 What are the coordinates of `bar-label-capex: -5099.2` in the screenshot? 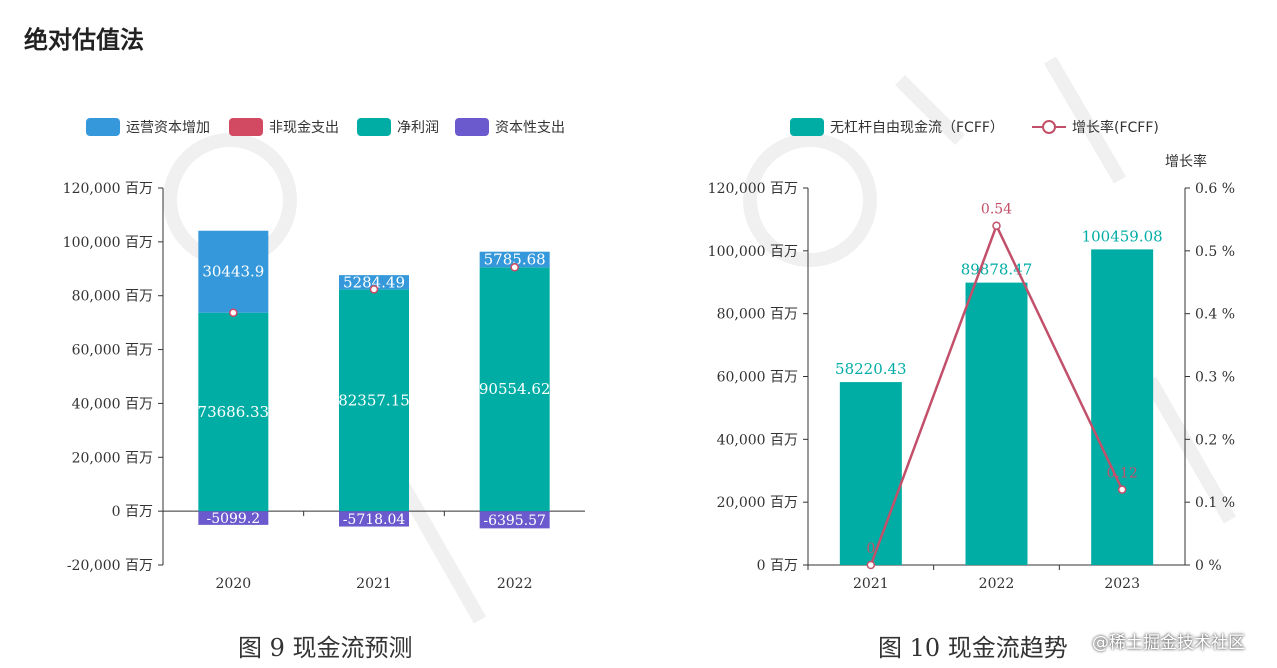 It's located at (233, 519).